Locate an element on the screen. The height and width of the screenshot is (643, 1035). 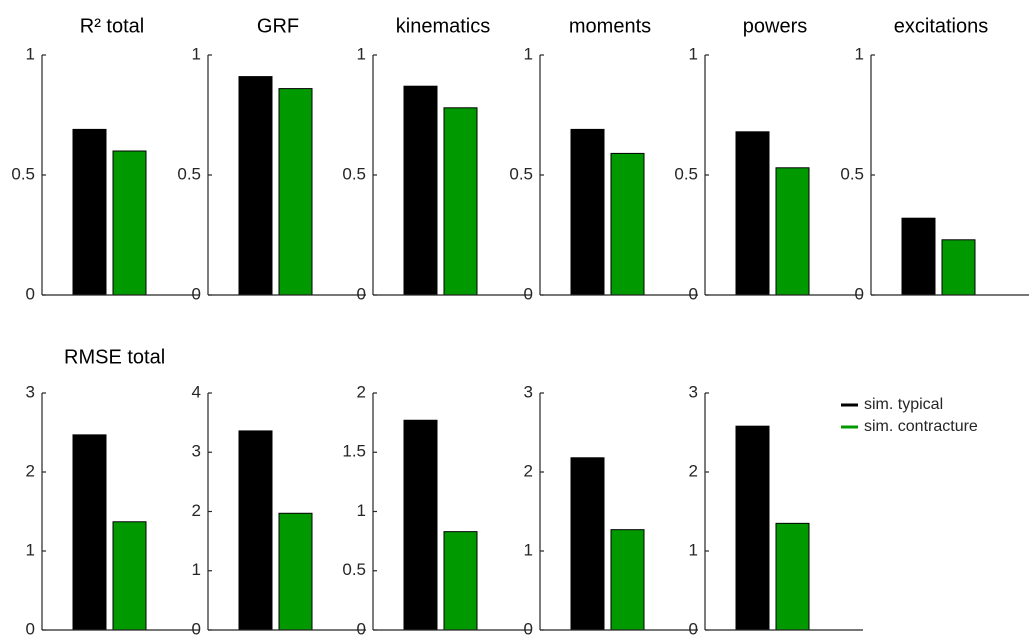
y-tick-label: 4 is located at coordinates (196, 391).